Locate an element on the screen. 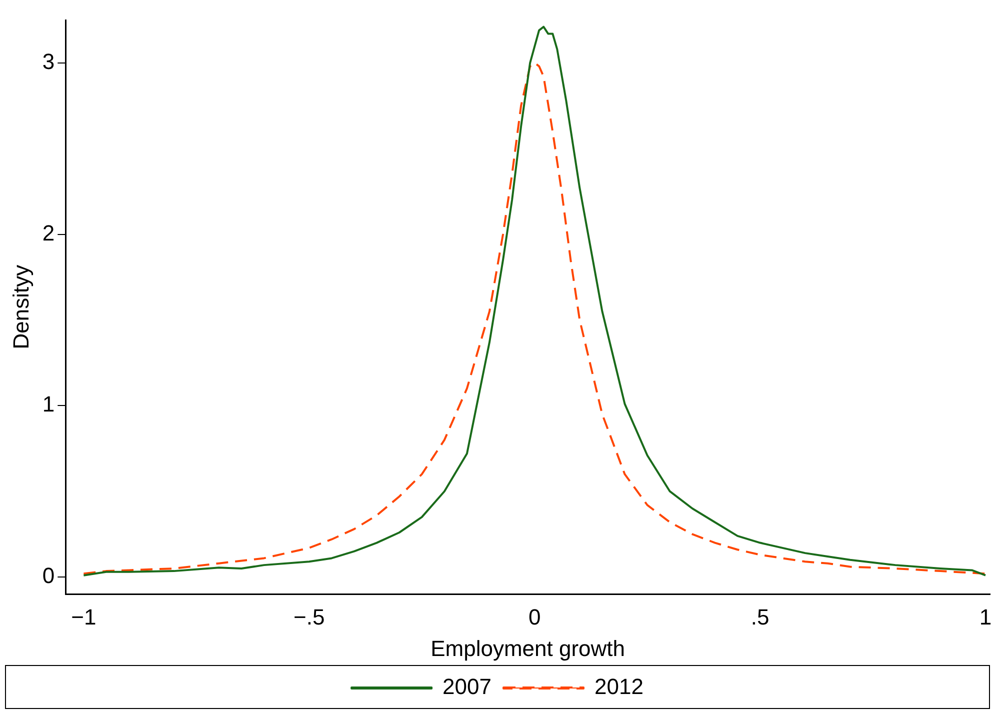 The height and width of the screenshot is (711, 998). legend-label: 2007 is located at coordinates (467, 687).